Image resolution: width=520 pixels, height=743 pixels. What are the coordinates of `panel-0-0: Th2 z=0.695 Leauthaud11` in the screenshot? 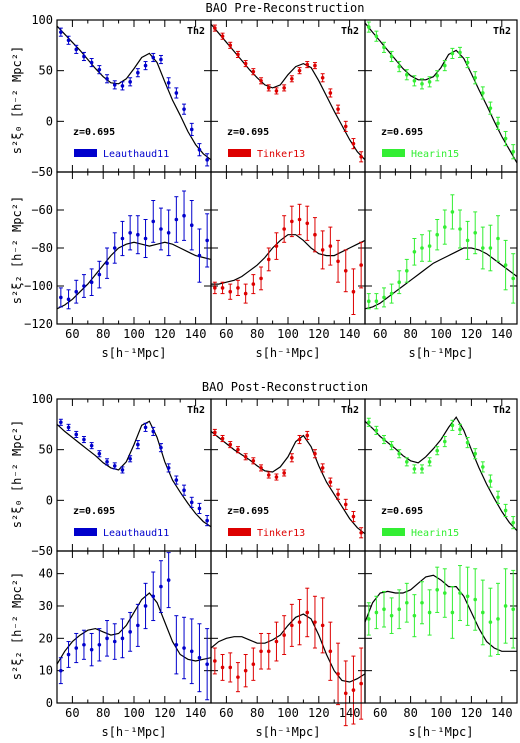 It's located at (134, 96).